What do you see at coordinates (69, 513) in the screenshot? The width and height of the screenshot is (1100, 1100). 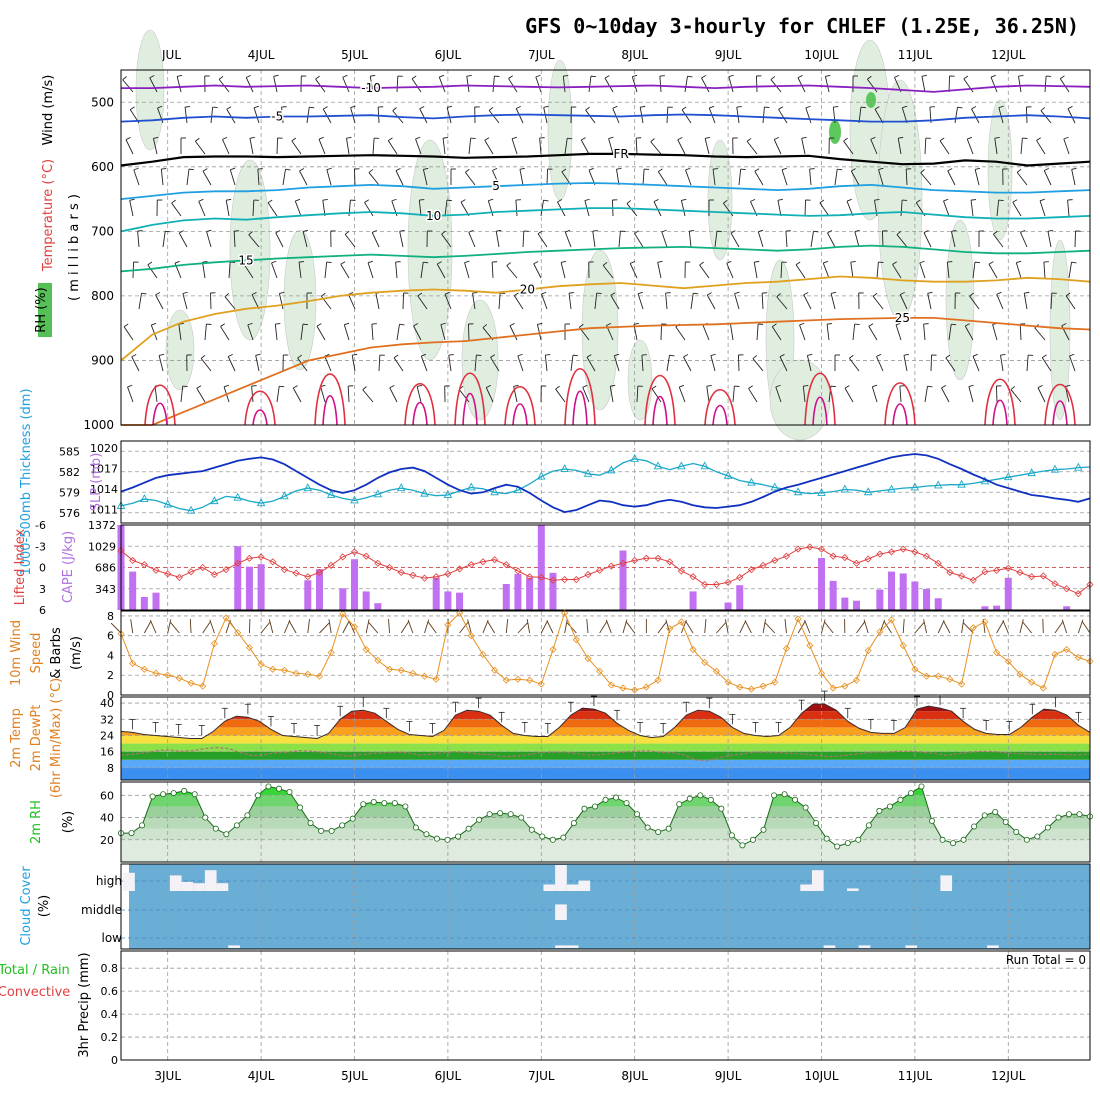 I see `y-tick-label-left: 576` at bounding box center [69, 513].